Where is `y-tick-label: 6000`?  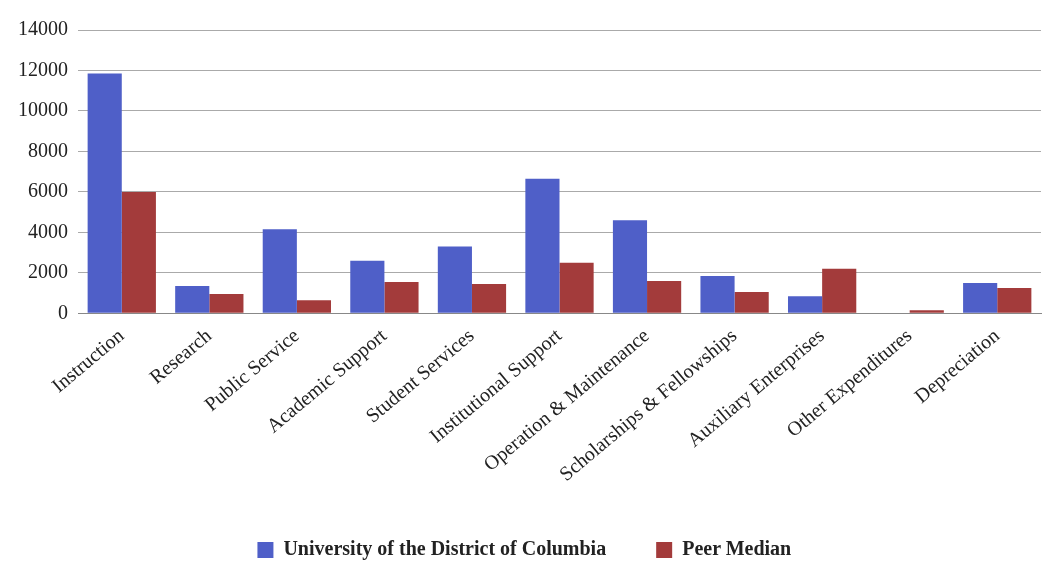
y-tick-label: 6000 is located at coordinates (48, 190).